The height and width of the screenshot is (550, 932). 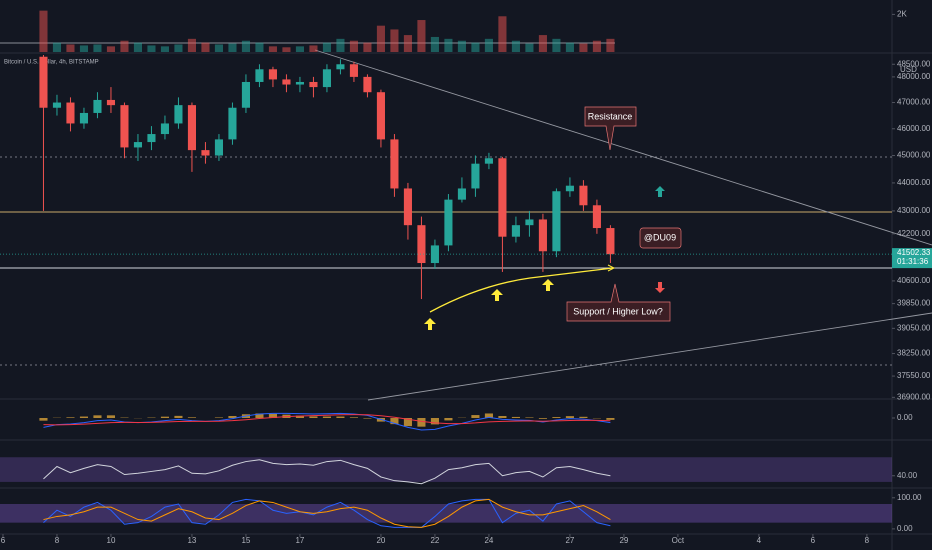 I want to click on y-tick-label: 38250.00, so click(x=914, y=353).